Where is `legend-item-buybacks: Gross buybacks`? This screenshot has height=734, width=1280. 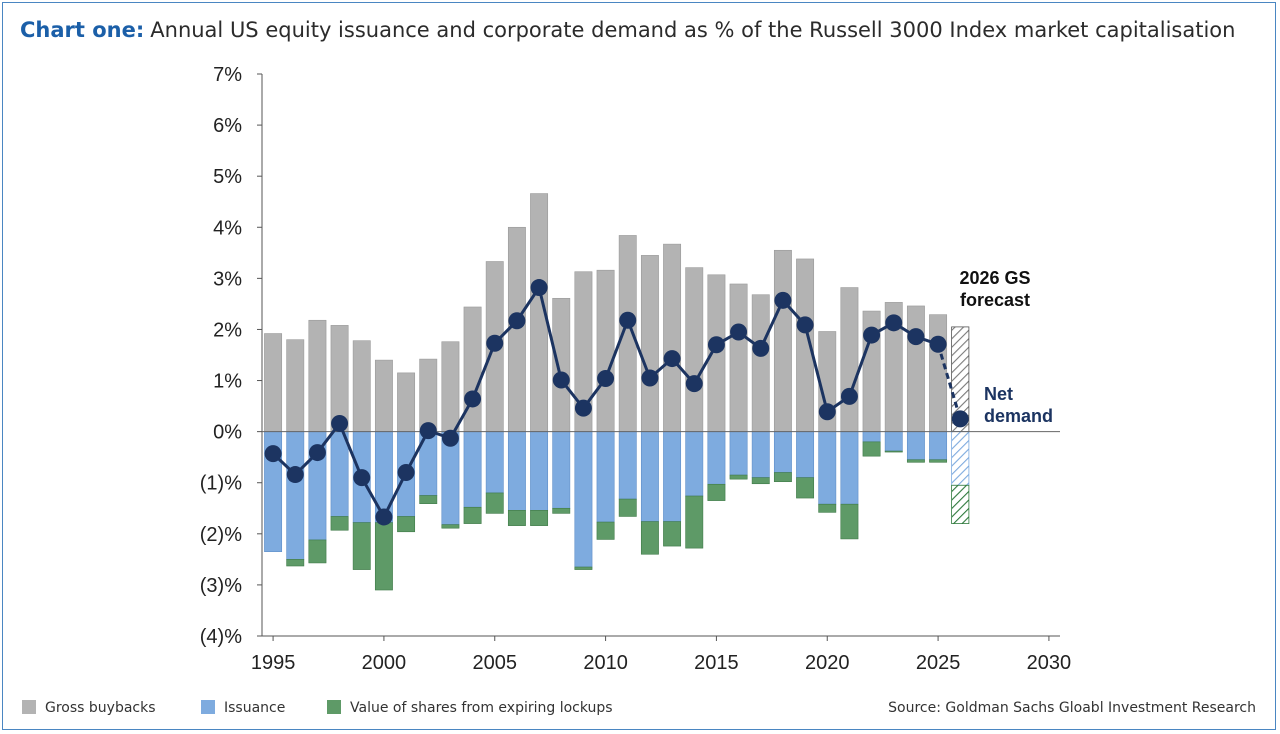 legend-item-buybacks: Gross buybacks is located at coordinates (89, 708).